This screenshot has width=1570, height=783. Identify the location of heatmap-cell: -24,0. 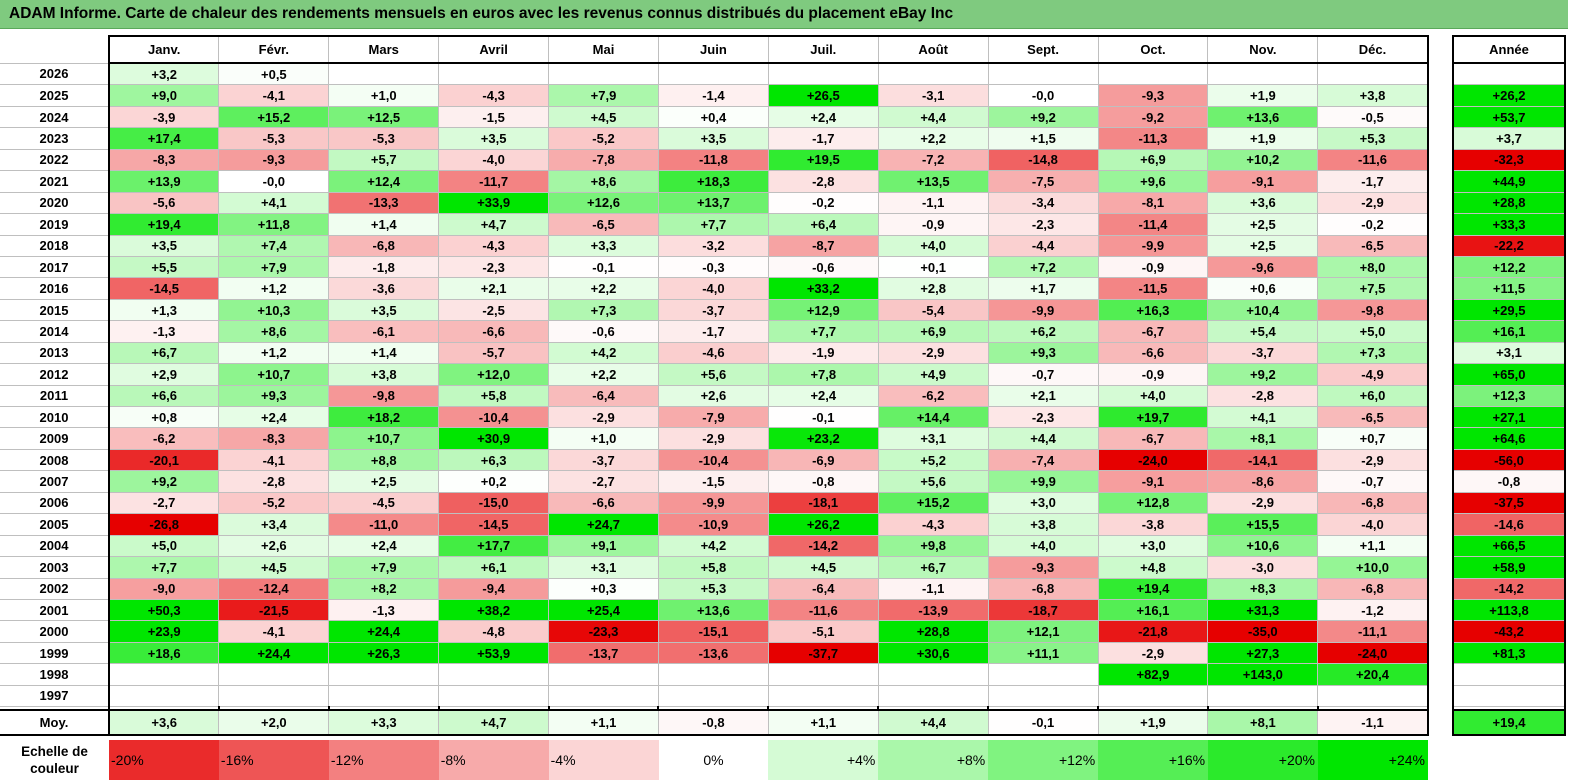
(1153, 460).